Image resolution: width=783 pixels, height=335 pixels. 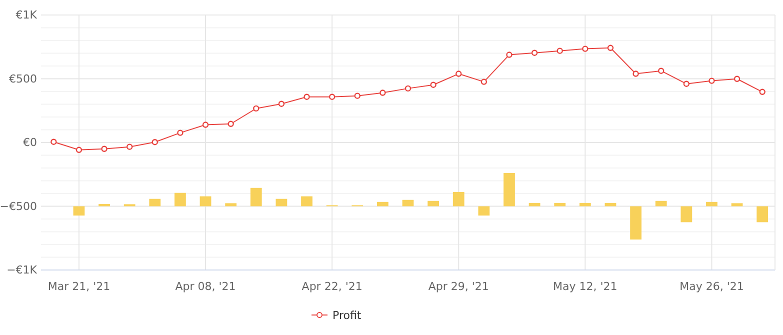 What do you see at coordinates (347, 315) in the screenshot?
I see `legend-label: Profit` at bounding box center [347, 315].